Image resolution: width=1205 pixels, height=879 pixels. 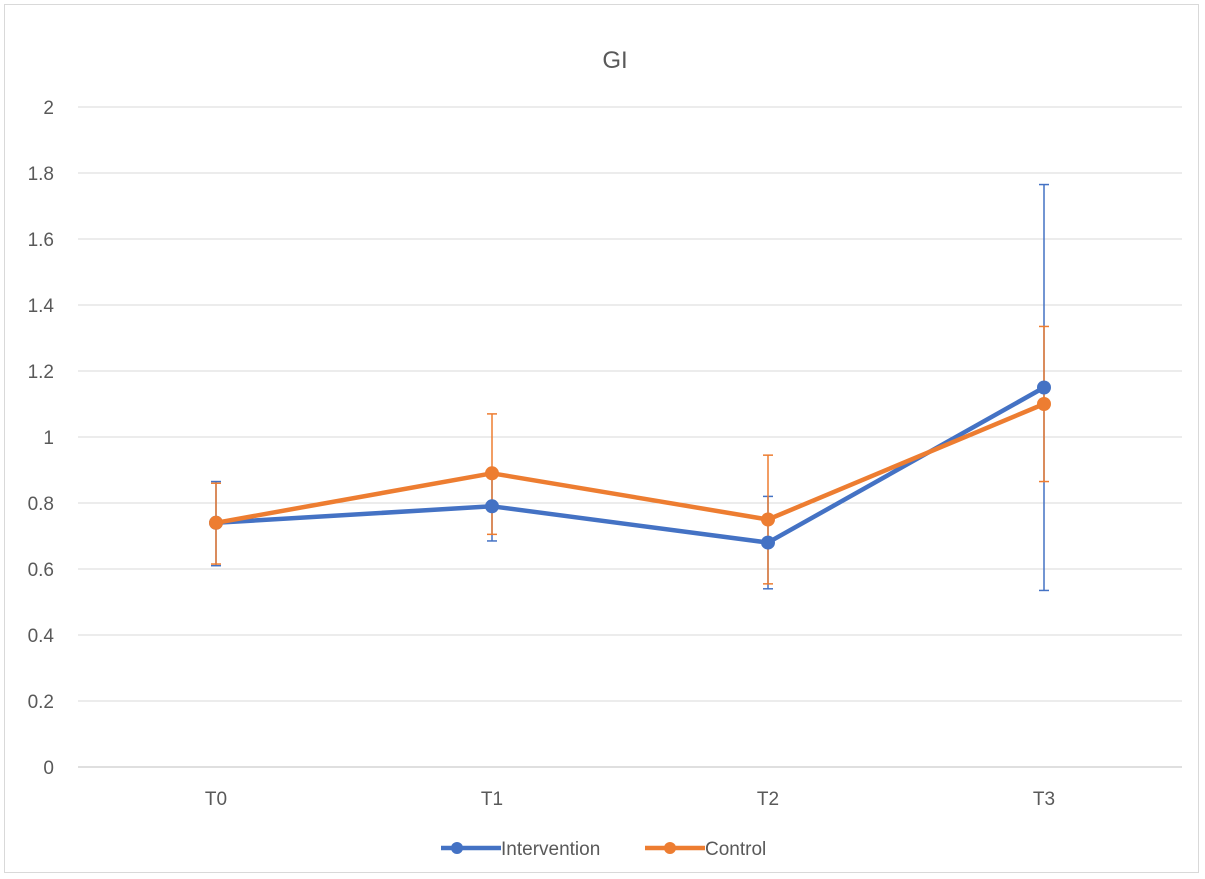 I want to click on y-tick-label: 0.8, so click(x=41, y=504).